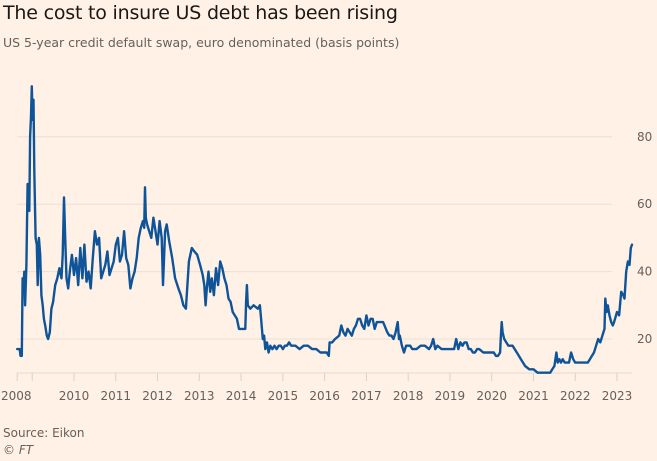  I want to click on y-tick-label: 80, so click(644, 137).